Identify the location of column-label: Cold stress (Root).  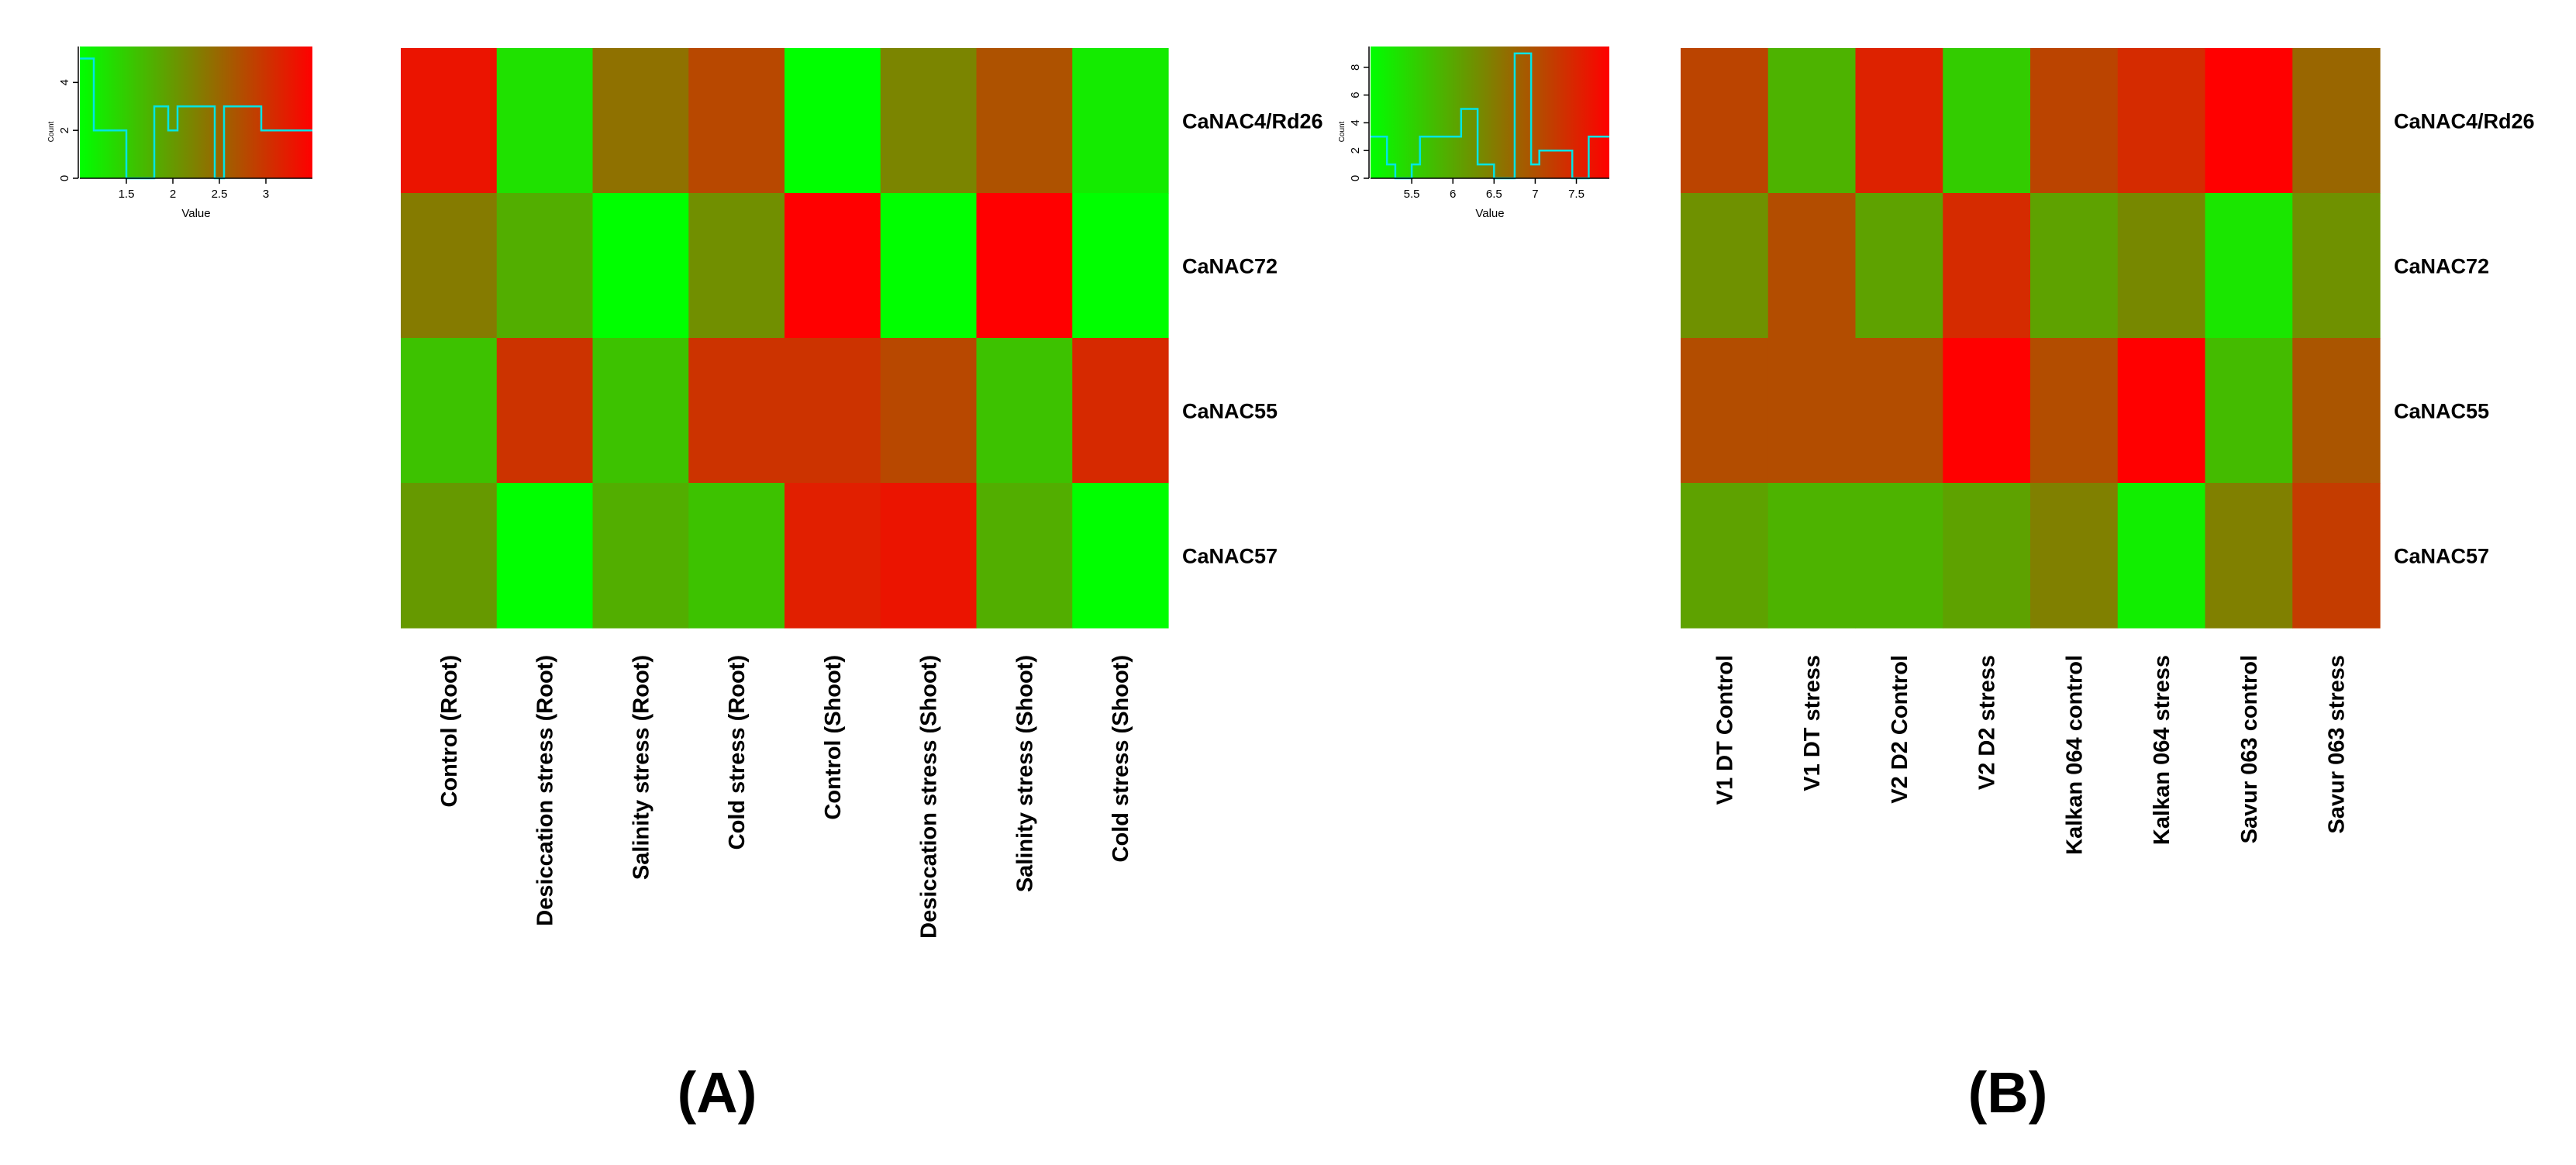
(737, 753).